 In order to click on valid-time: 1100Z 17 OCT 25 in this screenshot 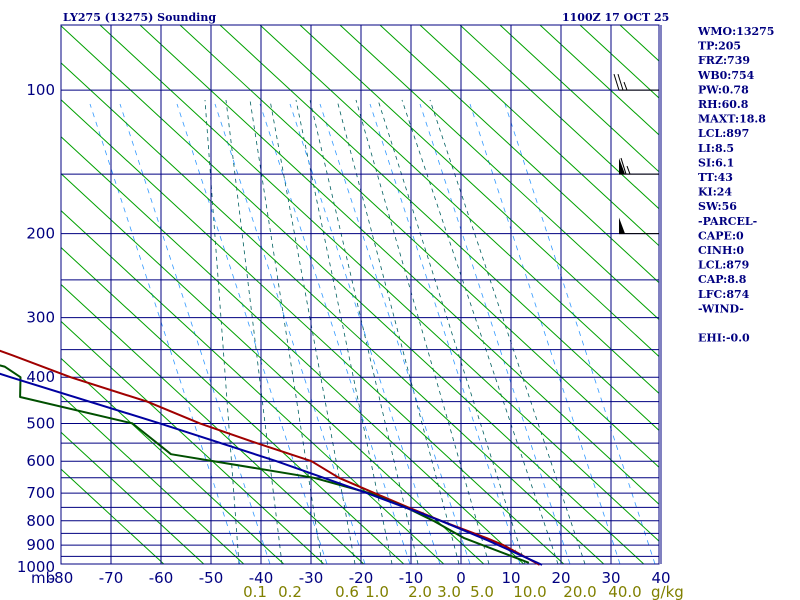, I will do `click(615, 17)`.